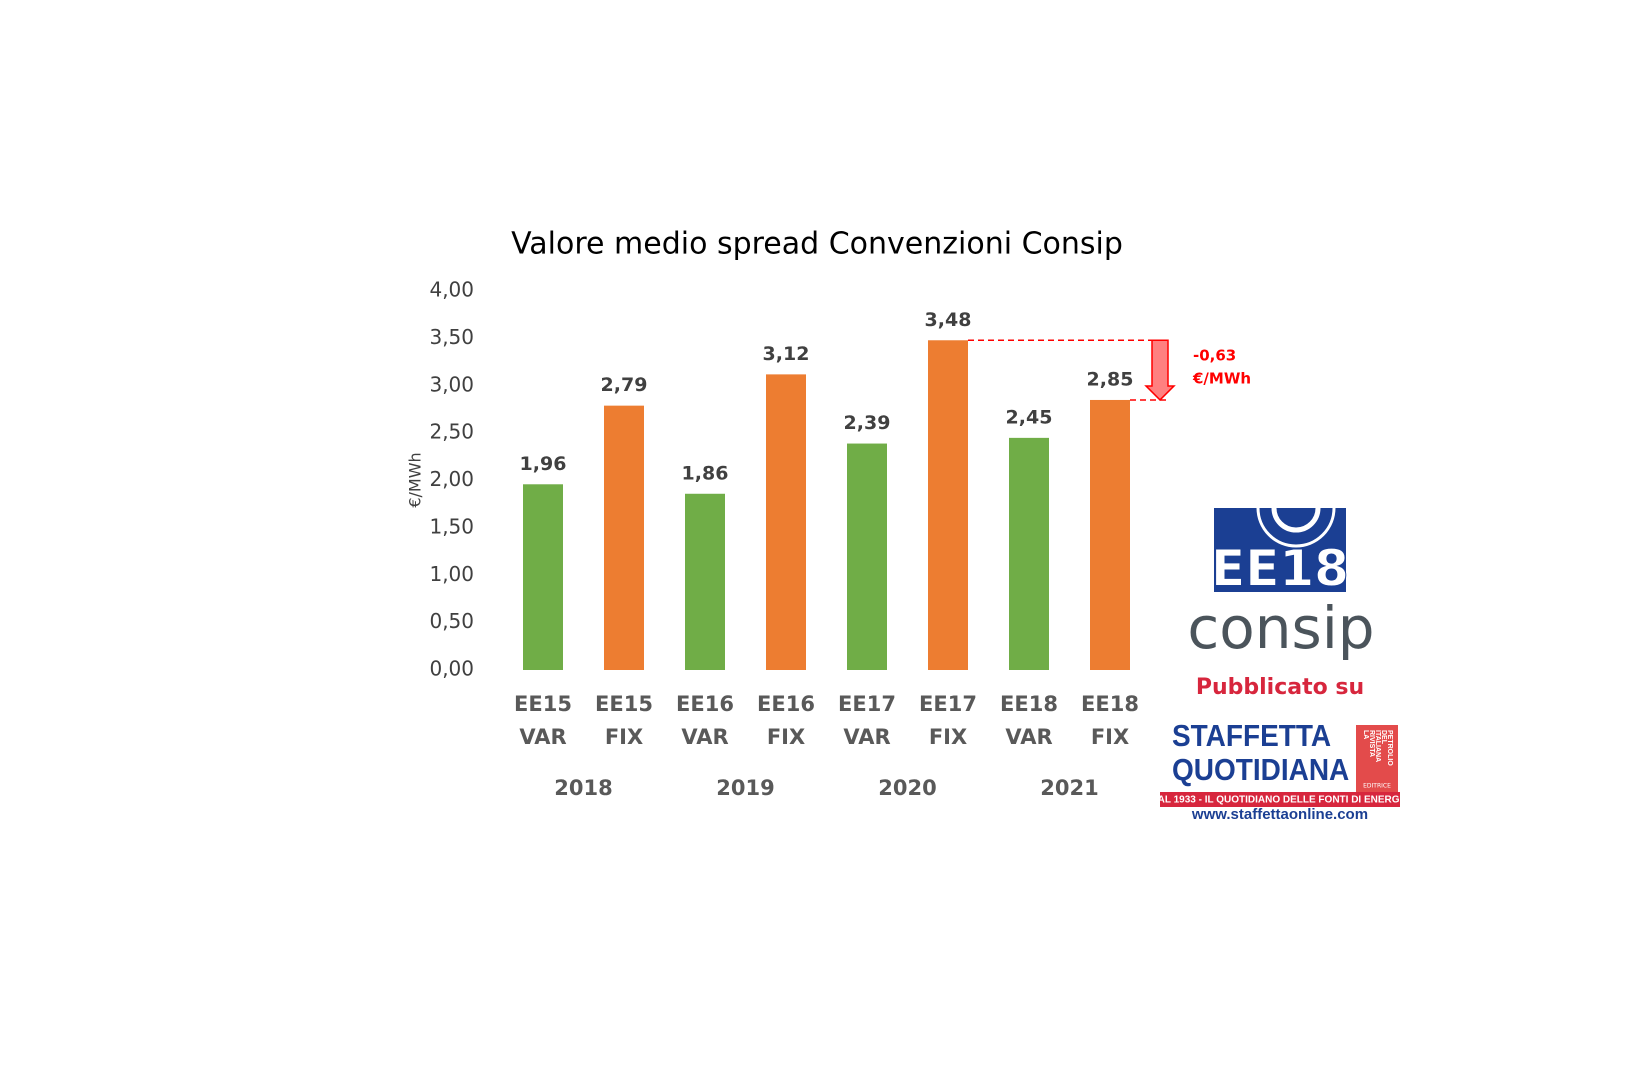 This screenshot has width=1632, height=1070. I want to click on group-label: 2018, so click(583, 788).